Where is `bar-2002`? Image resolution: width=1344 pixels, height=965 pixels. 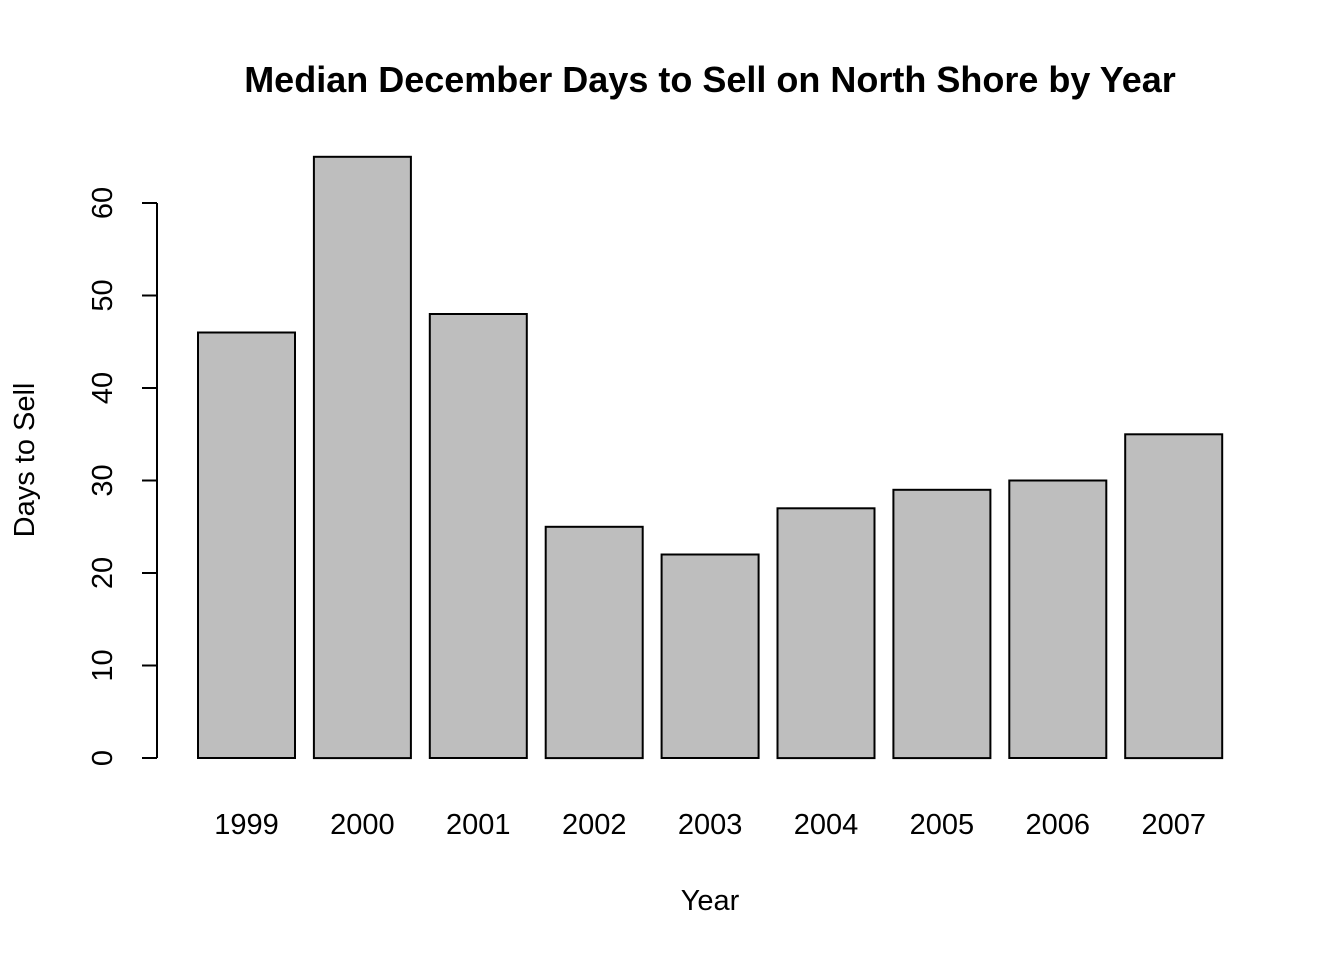 bar-2002 is located at coordinates (594, 642).